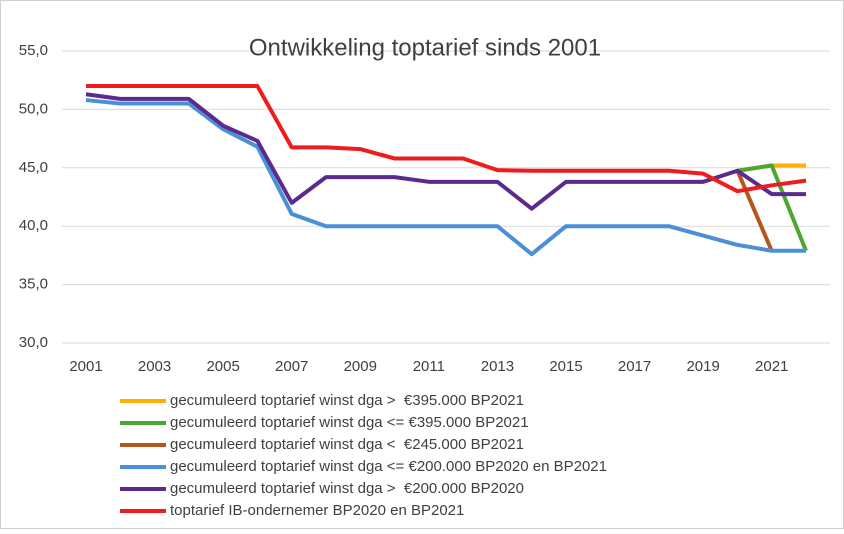 The image size is (844, 534). Describe the element at coordinates (222, 366) in the screenshot. I see `x-tick-label: 2005` at that location.